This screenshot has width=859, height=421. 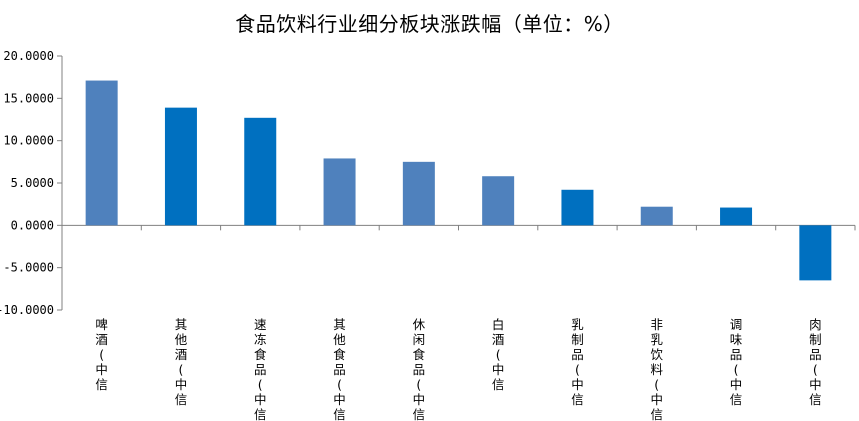 What do you see at coordinates (498, 354) in the screenshot?
I see `x-category-label: 白酒(中信` at bounding box center [498, 354].